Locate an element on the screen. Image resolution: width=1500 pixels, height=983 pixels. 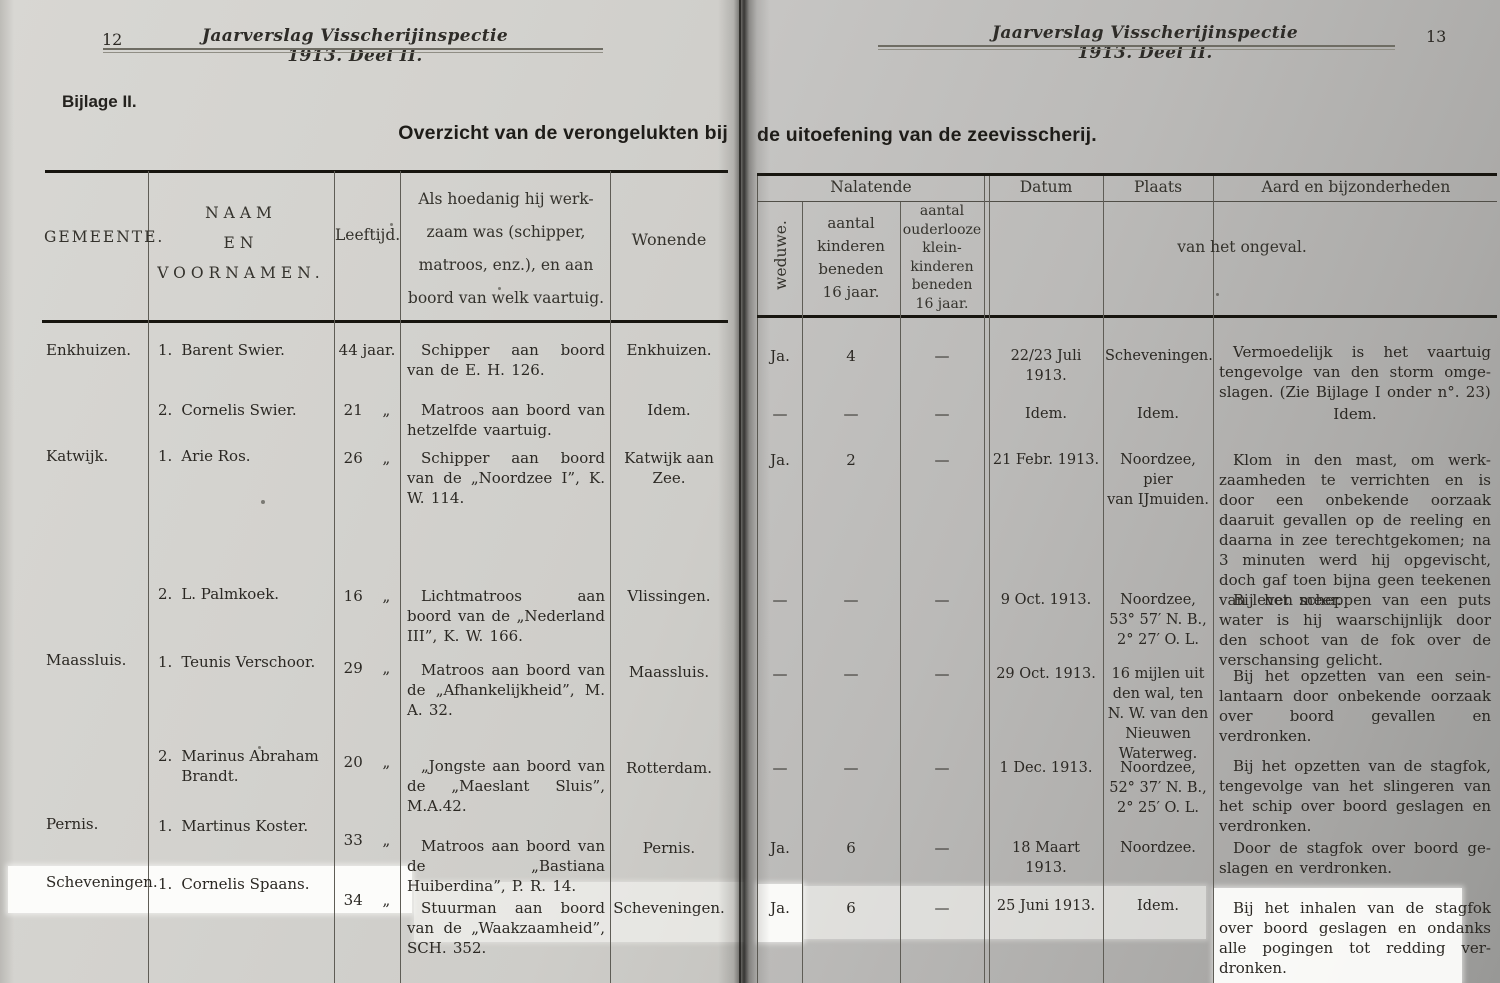
person-name: Teunis Verschoor. is located at coordinates (248, 662).